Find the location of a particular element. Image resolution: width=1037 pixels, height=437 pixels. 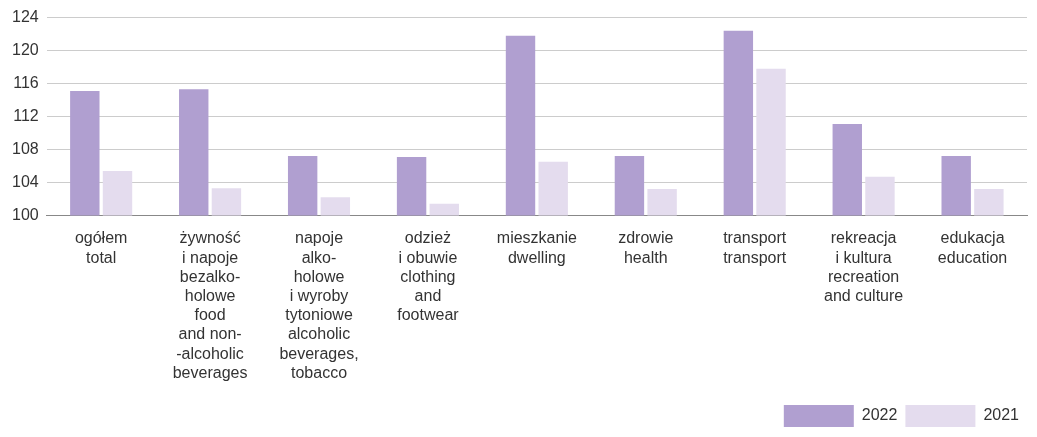

x-tick-label: żywność i napoje bezalko- holowe food and non- -alcoholic beverages is located at coordinates (210, 305).